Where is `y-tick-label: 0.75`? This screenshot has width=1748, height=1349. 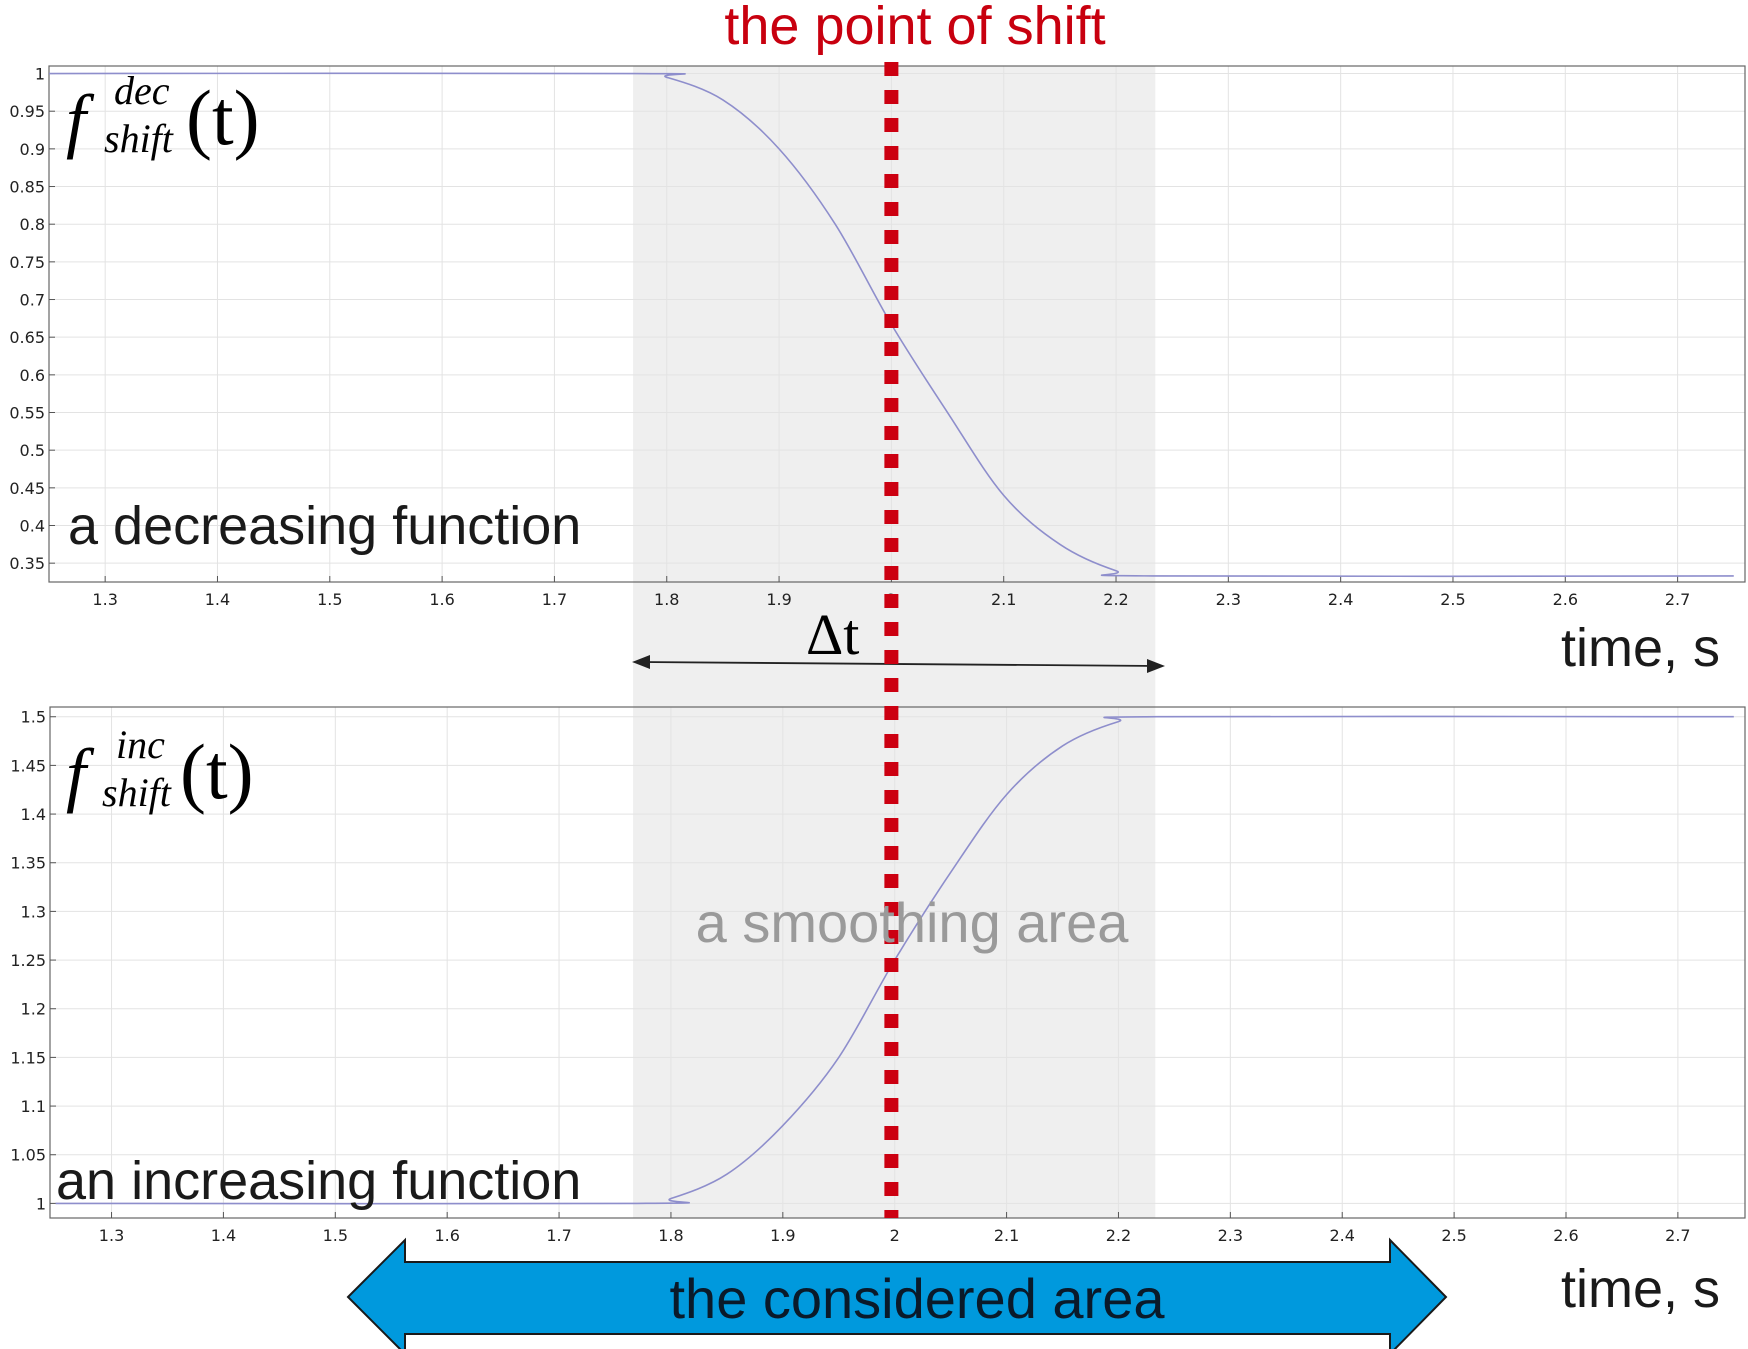 y-tick-label: 0.75 is located at coordinates (27, 262).